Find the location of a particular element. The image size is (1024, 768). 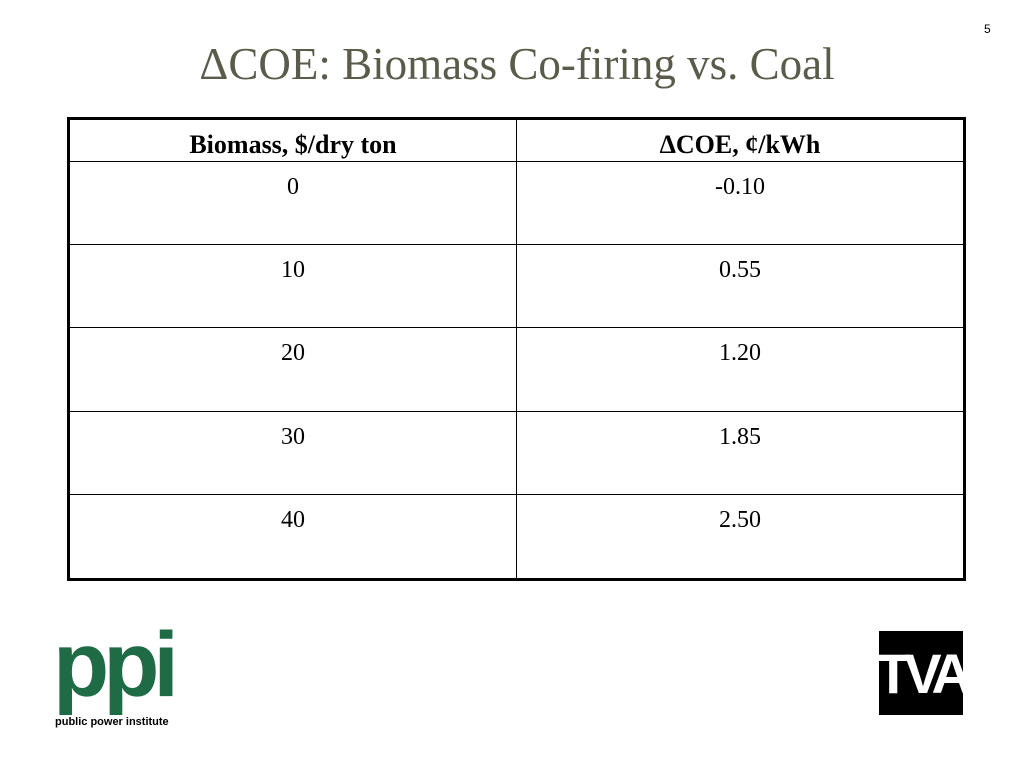

table-row: 10 0.55 is located at coordinates (516, 286).